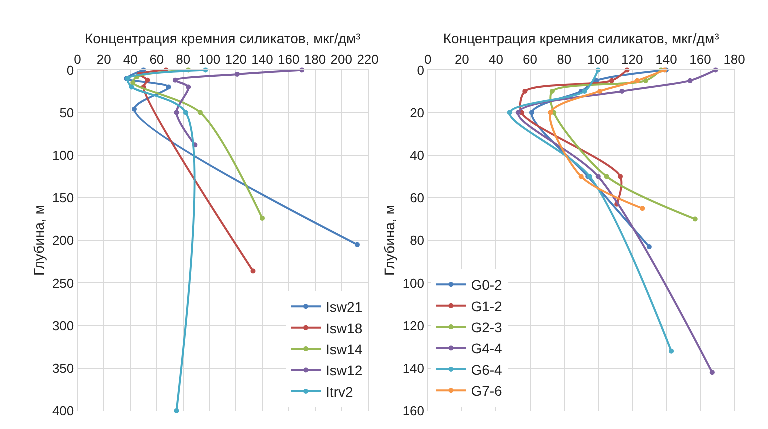 Image resolution: width=768 pixels, height=429 pixels. I want to click on y-tick-label: 120, so click(413, 326).